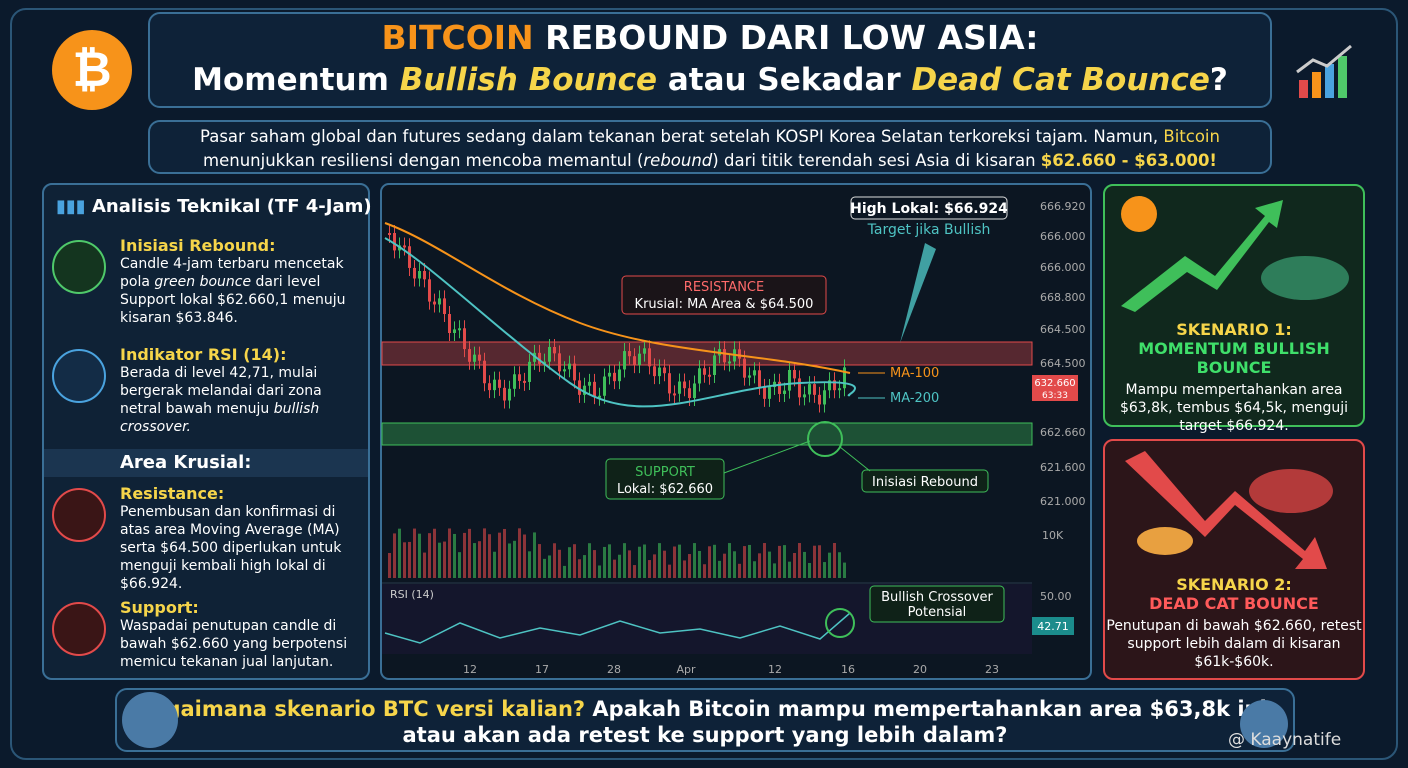 This screenshot has width=1408, height=768. I want to click on intro-highlight: Bitcoin, so click(1191, 136).